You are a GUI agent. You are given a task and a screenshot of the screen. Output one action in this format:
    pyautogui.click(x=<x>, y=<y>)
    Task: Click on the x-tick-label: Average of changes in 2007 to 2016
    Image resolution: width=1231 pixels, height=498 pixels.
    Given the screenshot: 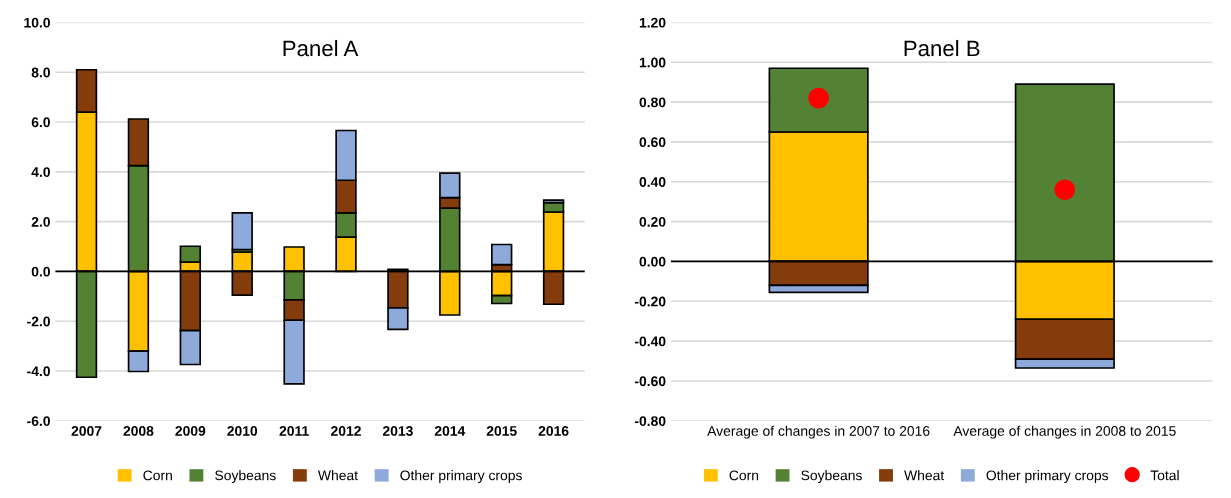 What is the action you would take?
    pyautogui.click(x=818, y=432)
    